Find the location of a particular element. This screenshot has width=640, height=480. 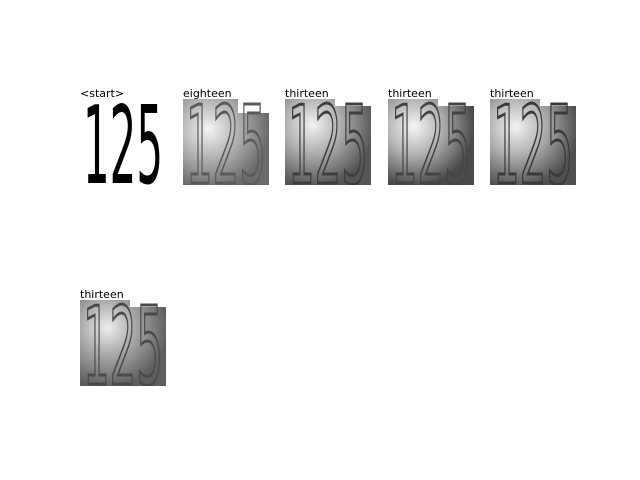

panel-caption: eighteen is located at coordinates (207, 93).